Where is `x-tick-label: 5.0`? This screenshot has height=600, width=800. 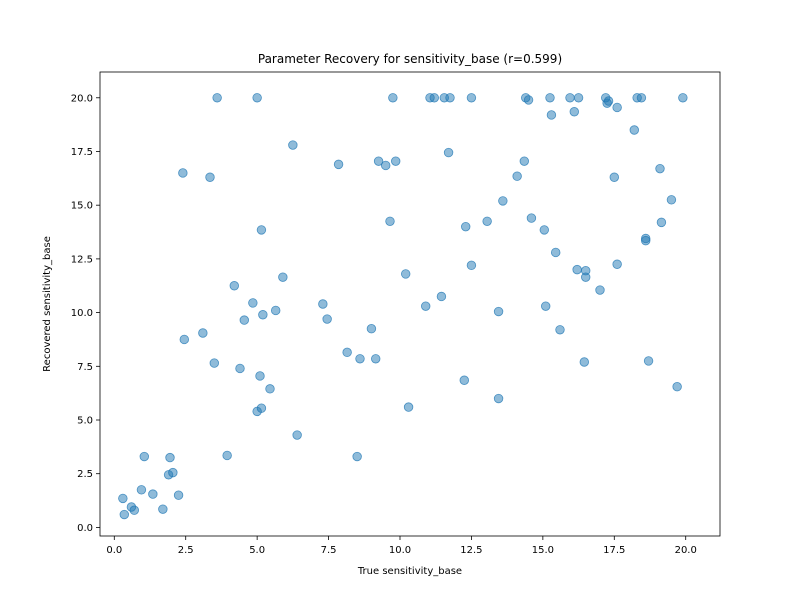
x-tick-label: 5.0 is located at coordinates (257, 550).